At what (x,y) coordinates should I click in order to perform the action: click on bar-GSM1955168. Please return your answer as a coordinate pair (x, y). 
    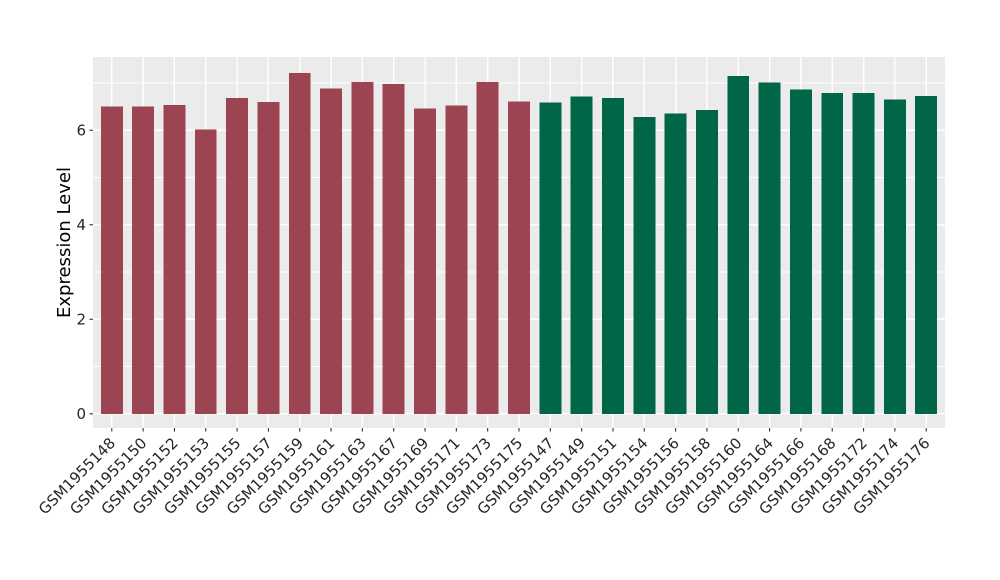
    Looking at the image, I should click on (832, 253).